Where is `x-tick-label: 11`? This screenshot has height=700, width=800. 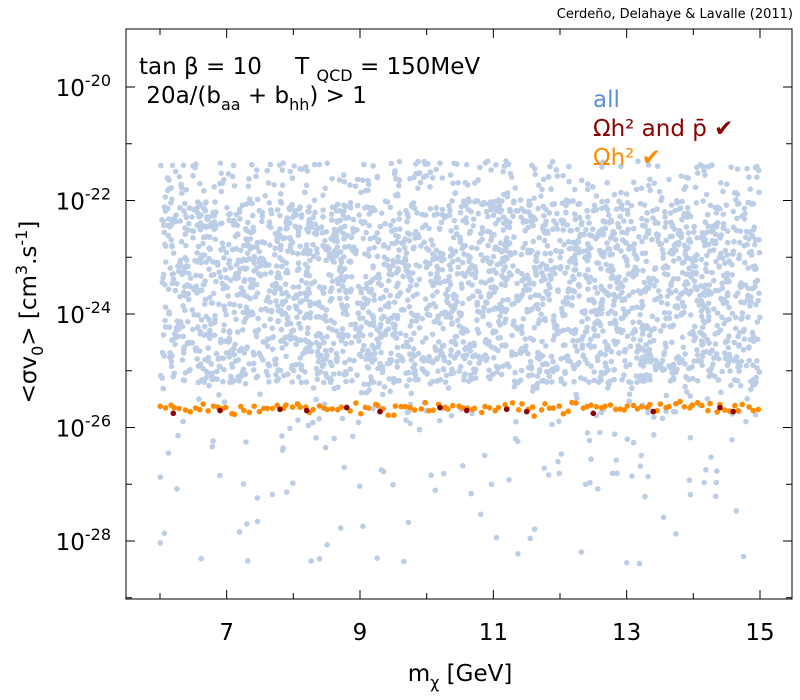 x-tick-label: 11 is located at coordinates (493, 633).